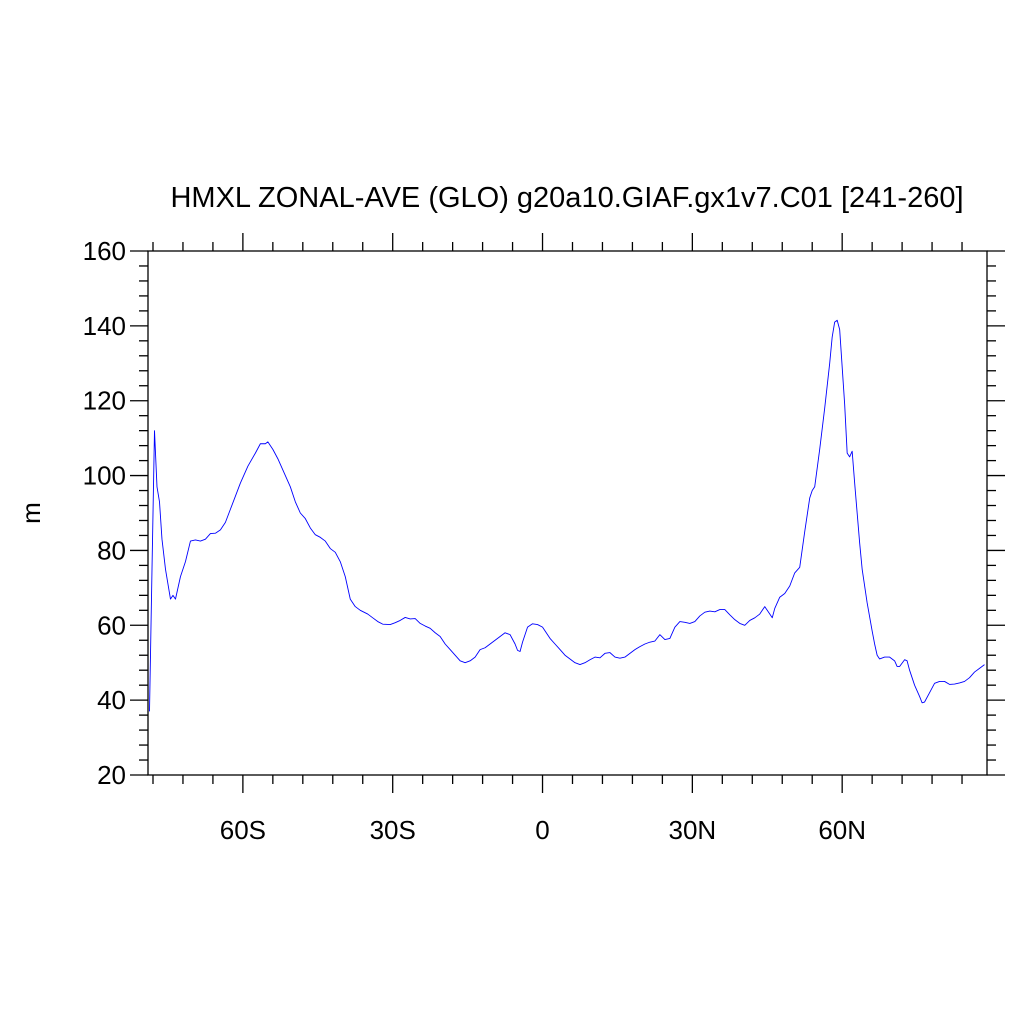 The image size is (1024, 1024). Describe the element at coordinates (692, 830) in the screenshot. I see `x-tick-label: 30N` at that location.